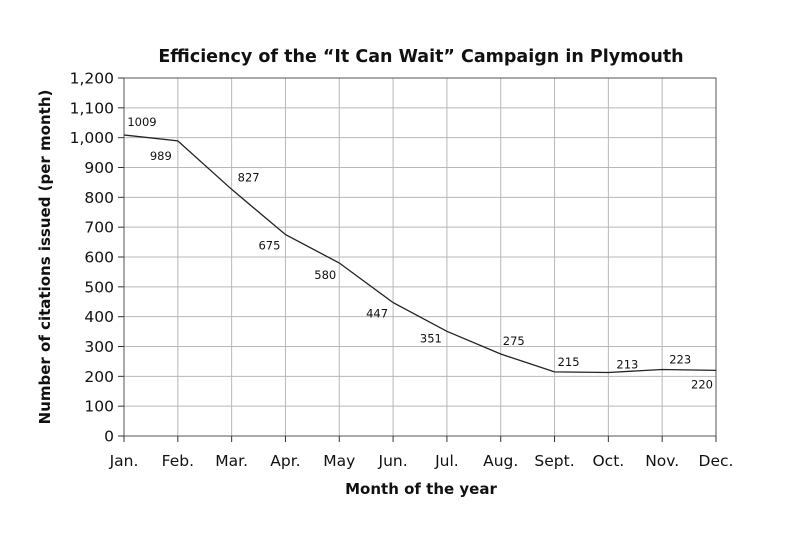 Image resolution: width=789 pixels, height=533 pixels. Describe the element at coordinates (231, 461) in the screenshot. I see `x-tick-label: Mar.` at that location.